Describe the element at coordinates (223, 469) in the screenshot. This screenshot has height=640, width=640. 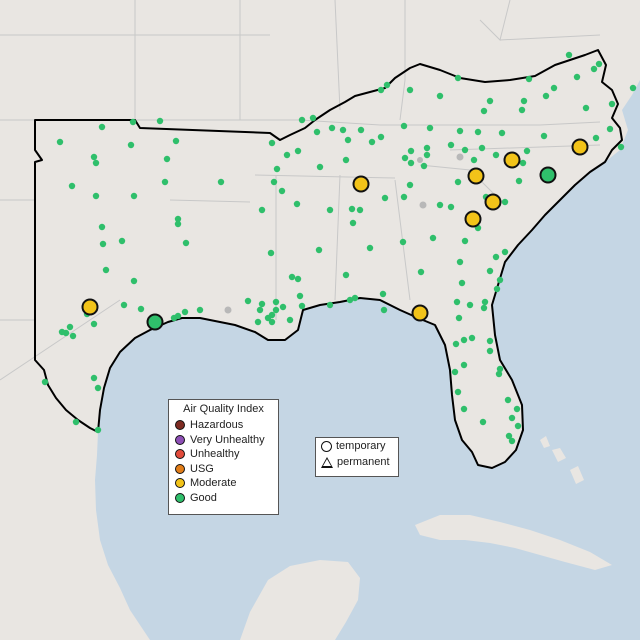
I see `legend-item-usg: USG` at that location.